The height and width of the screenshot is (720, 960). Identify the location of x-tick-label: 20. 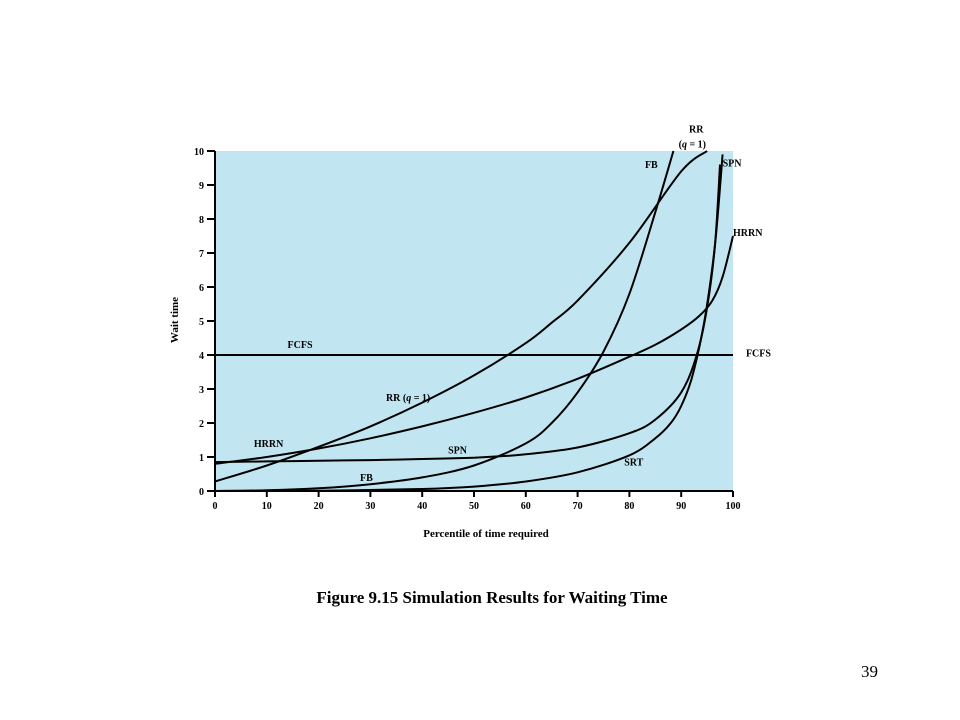
(319, 506).